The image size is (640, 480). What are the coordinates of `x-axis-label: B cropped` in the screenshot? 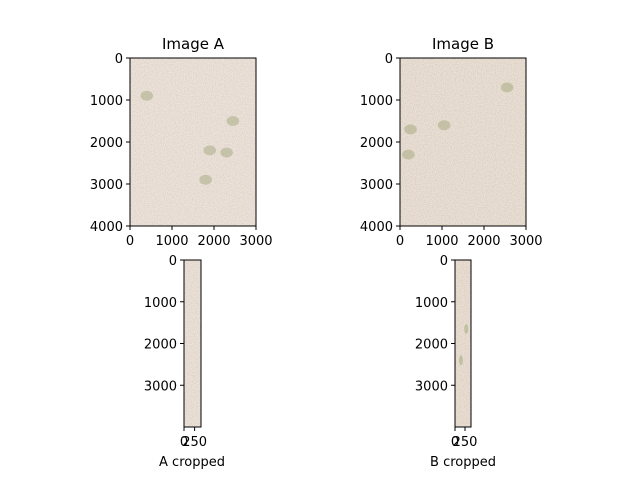 It's located at (463, 462).